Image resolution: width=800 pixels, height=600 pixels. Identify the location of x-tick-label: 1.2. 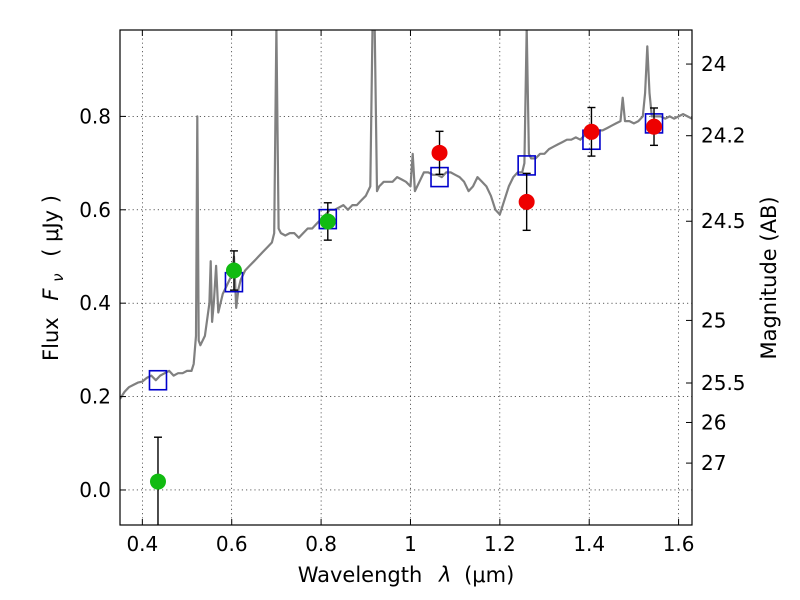
(500, 544).